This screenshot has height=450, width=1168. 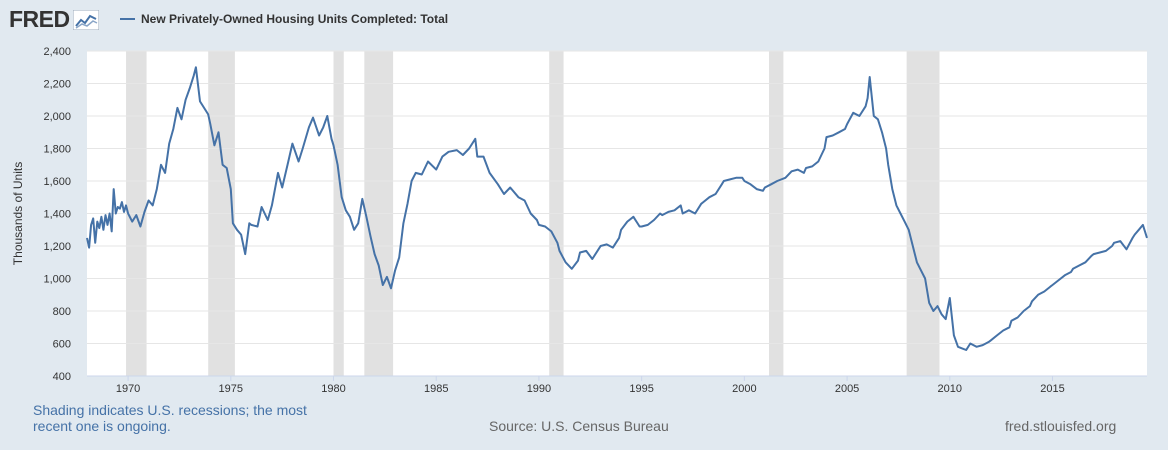 What do you see at coordinates (1052, 389) in the screenshot?
I see `x-tick-label: 2015` at bounding box center [1052, 389].